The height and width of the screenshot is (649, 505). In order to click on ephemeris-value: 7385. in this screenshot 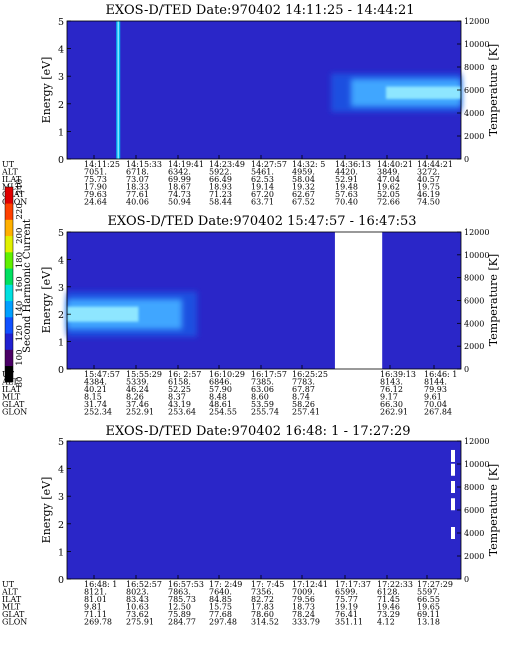, I will do `click(262, 382)`.